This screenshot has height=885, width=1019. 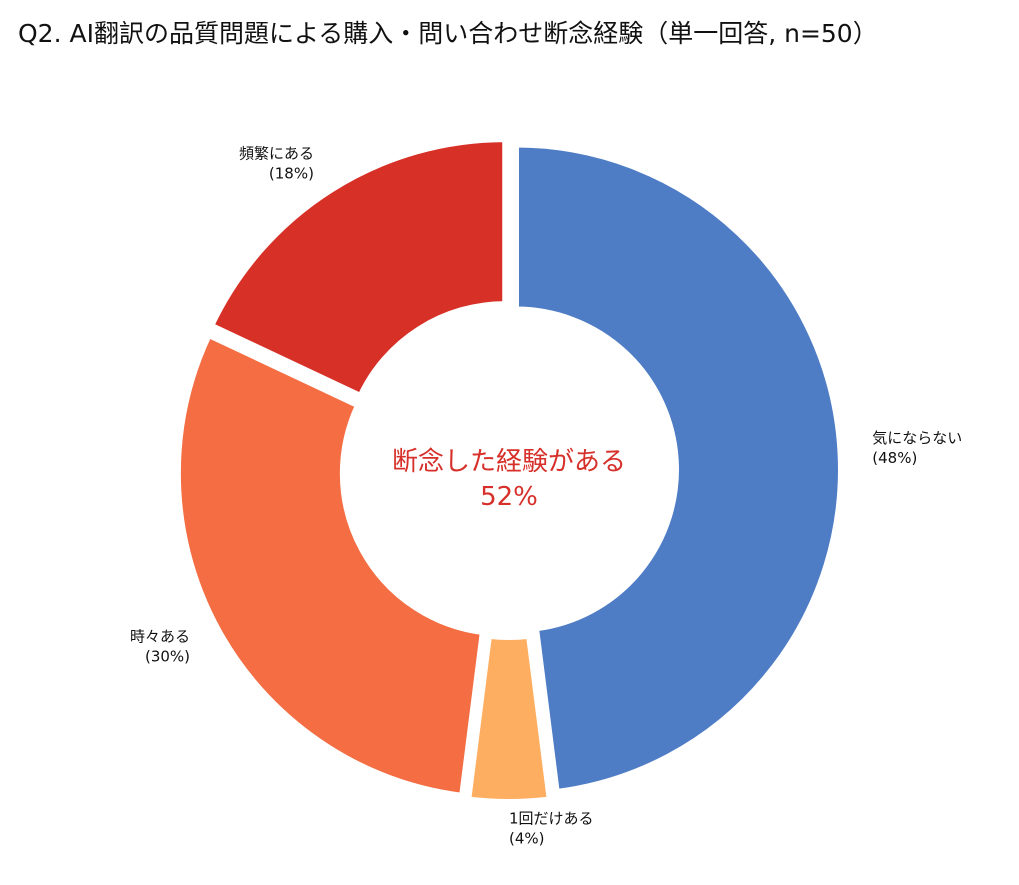 What do you see at coordinates (917, 438) in the screenshot?
I see `slice-label-1: 気にならない` at bounding box center [917, 438].